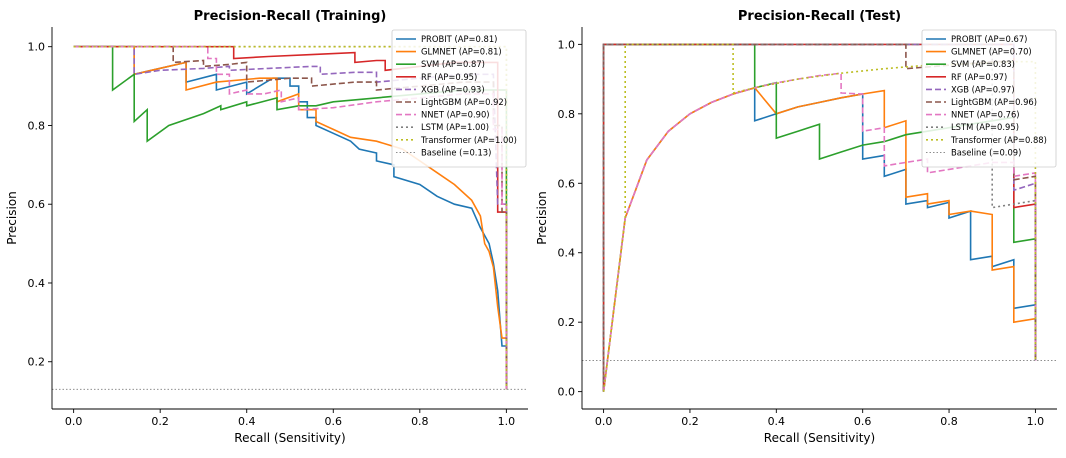 This screenshot has width=1066, height=458. I want to click on legend-entry: GLMNET (AP=0.70), so click(991, 52).